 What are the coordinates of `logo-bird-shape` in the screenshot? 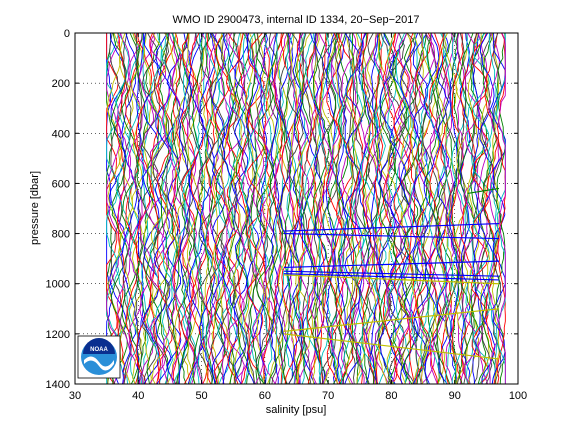 It's located at (99, 363).